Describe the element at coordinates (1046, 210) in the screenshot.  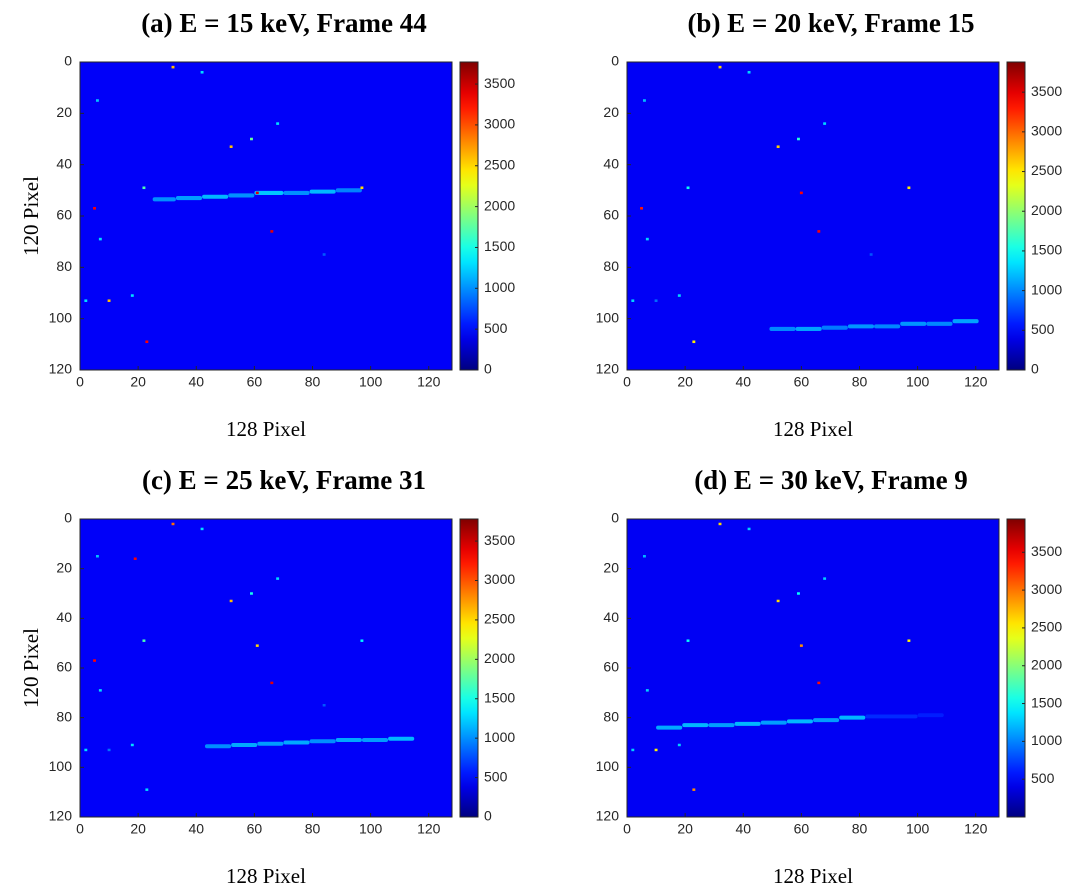
I see `colorbar-tick-label: 2000` at that location.